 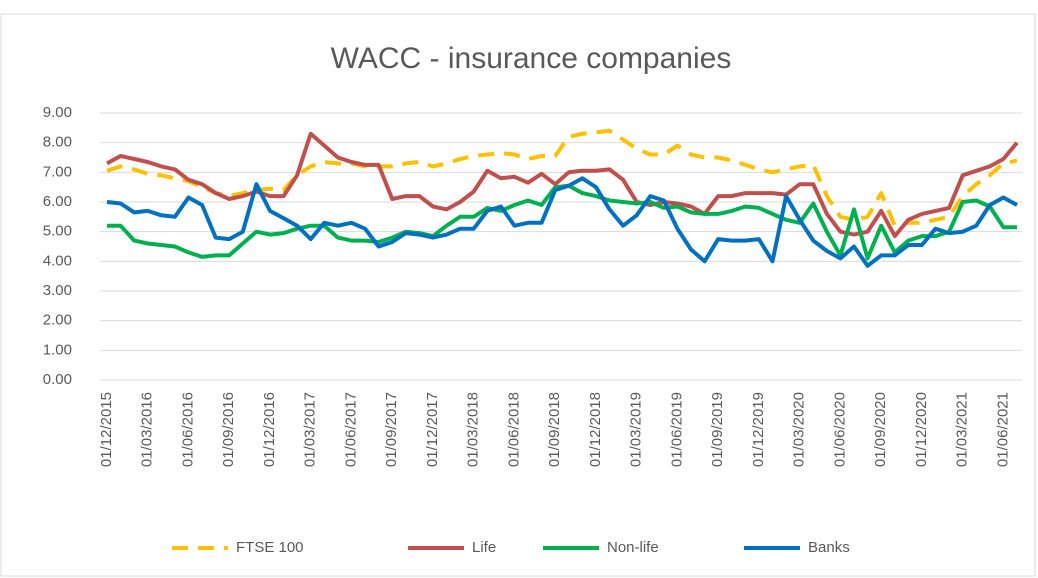 I want to click on y-tick-label: 0.00, so click(x=57, y=379).